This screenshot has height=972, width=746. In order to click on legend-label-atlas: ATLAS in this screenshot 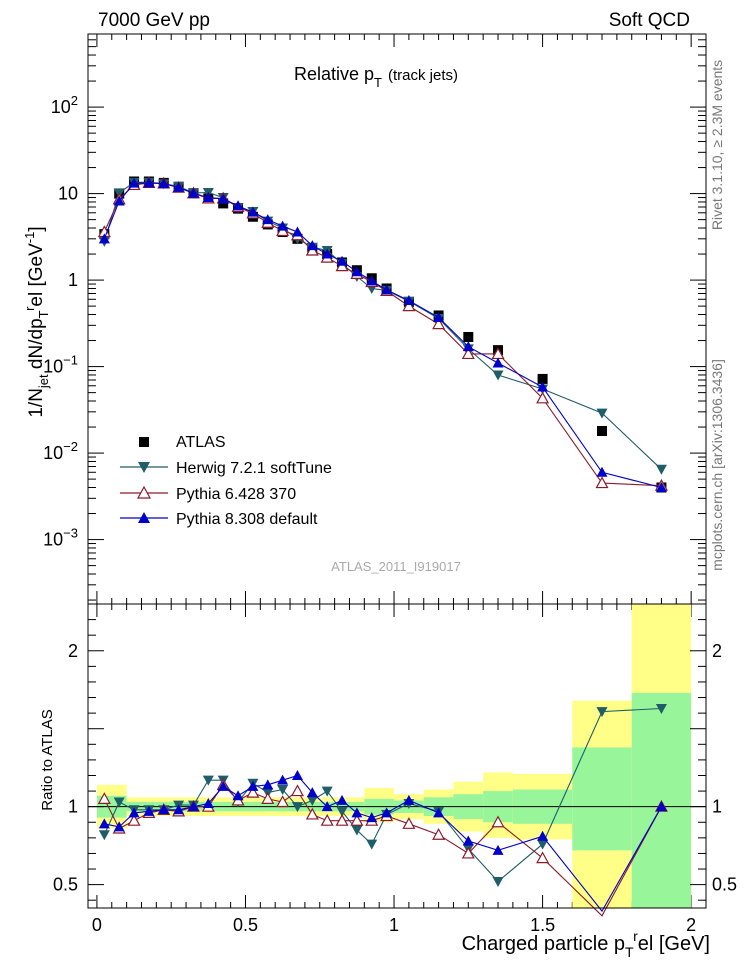, I will do `click(201, 442)`.